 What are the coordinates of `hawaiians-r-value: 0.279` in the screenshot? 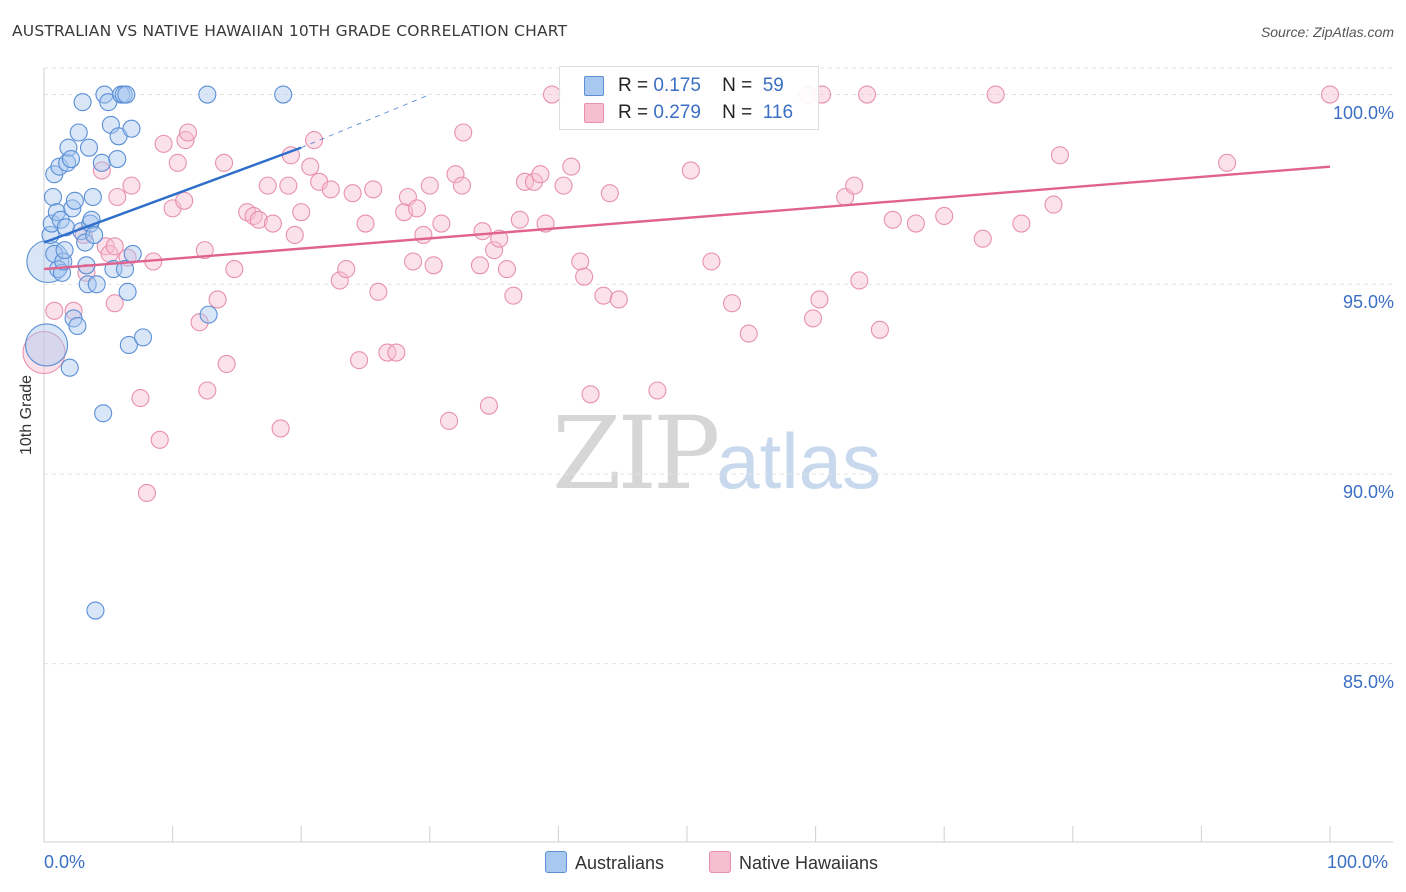 It's located at (677, 112).